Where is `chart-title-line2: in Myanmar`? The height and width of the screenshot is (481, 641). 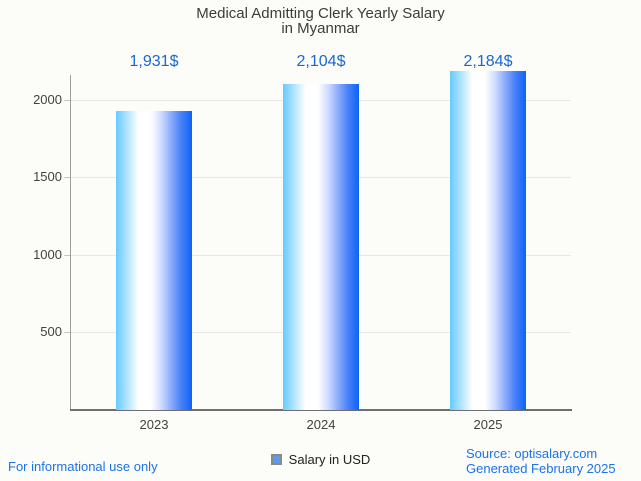
chart-title-line2: in Myanmar is located at coordinates (320, 28).